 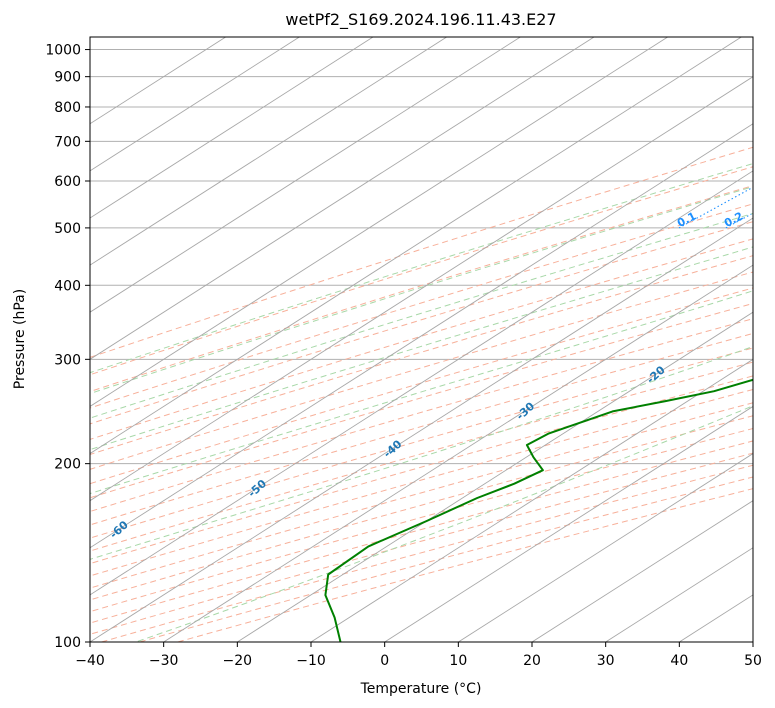 What do you see at coordinates (420, 20) in the screenshot?
I see `chart-title: wetPf2_S169.2024.196.11.43.E27` at bounding box center [420, 20].